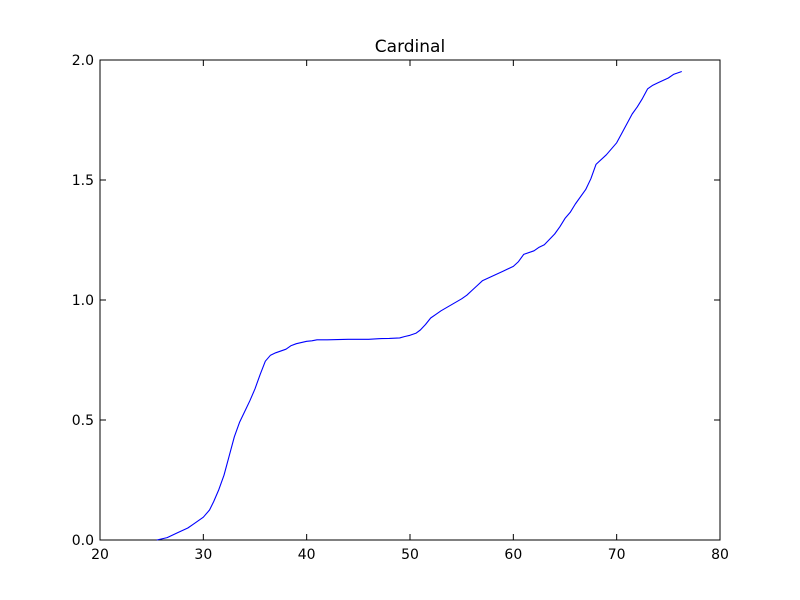  Describe the element at coordinates (83, 181) in the screenshot. I see `y-tick-label: 1.5` at that location.